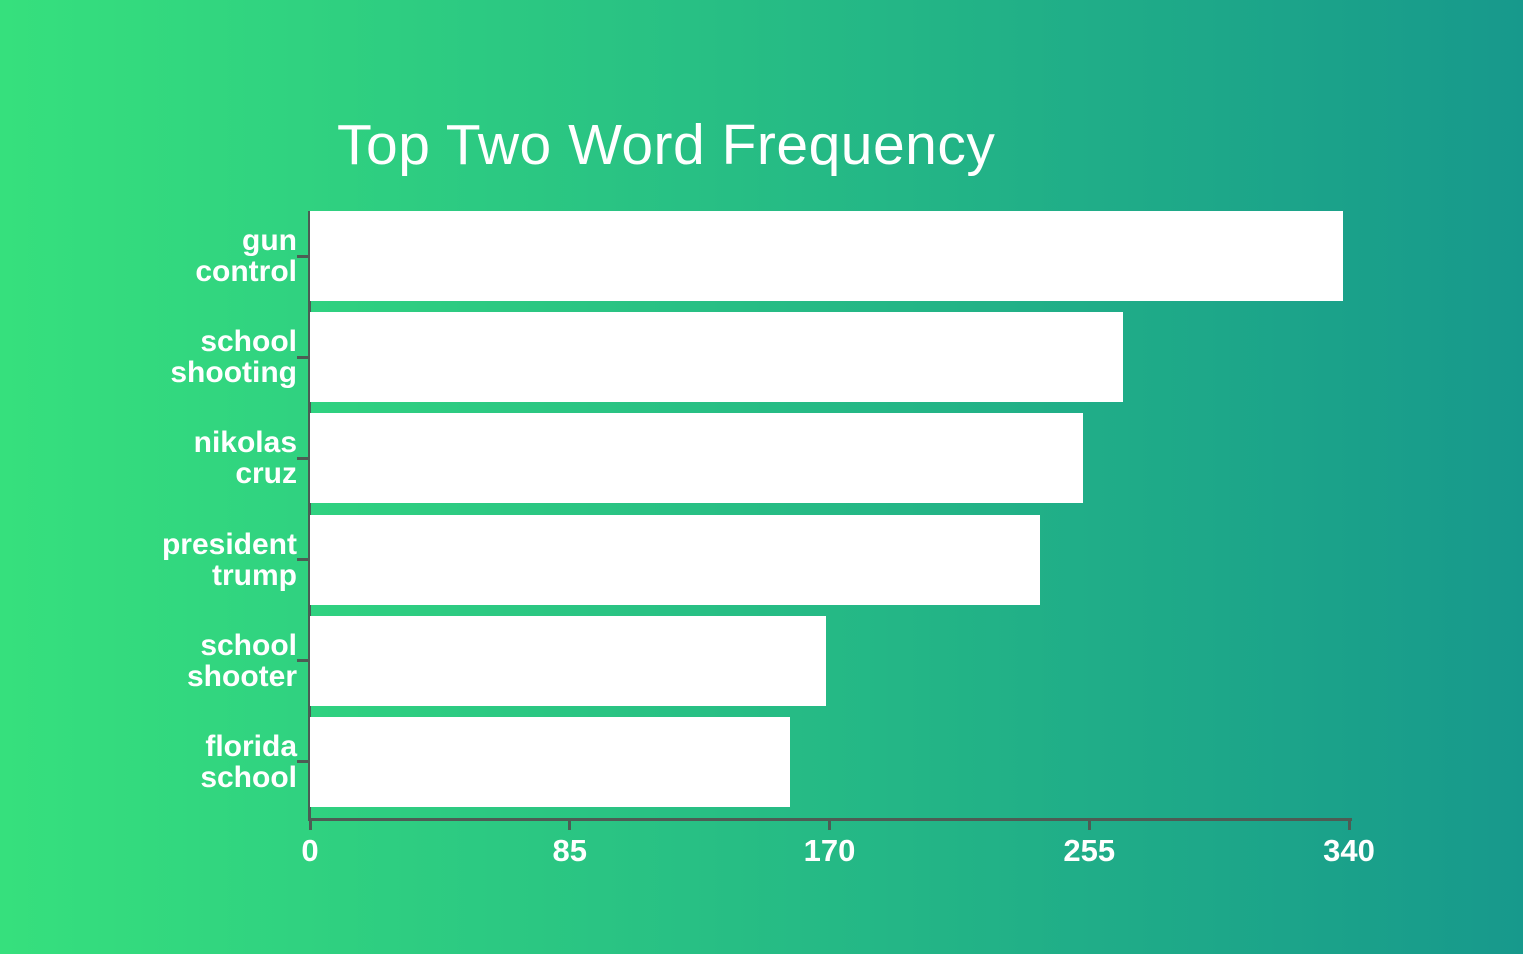 This screenshot has height=954, width=1523. What do you see at coordinates (666, 145) in the screenshot?
I see `chart-title: Top Two Word Frequency` at bounding box center [666, 145].